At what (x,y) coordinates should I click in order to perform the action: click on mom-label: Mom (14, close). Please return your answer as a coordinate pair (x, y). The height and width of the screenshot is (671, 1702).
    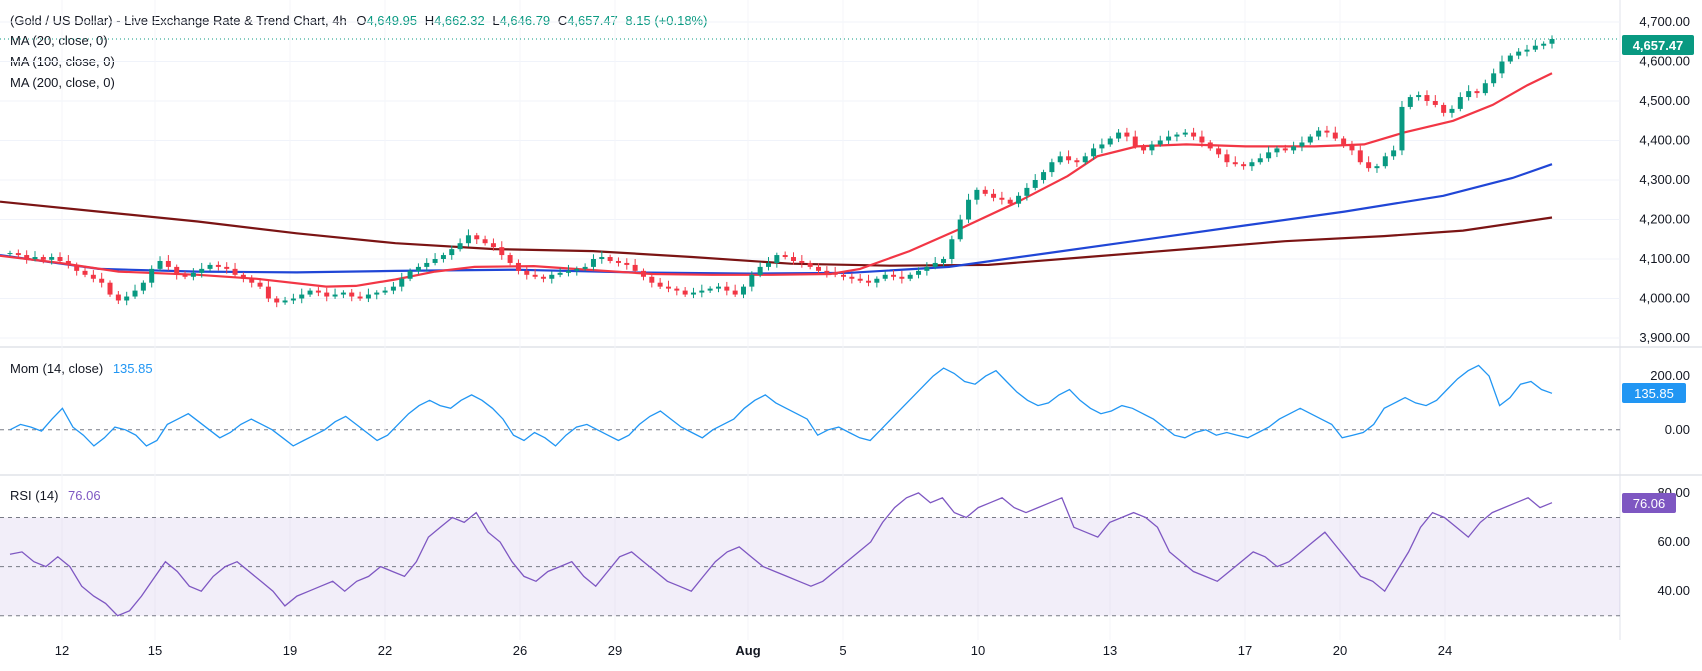
    Looking at the image, I should click on (57, 368).